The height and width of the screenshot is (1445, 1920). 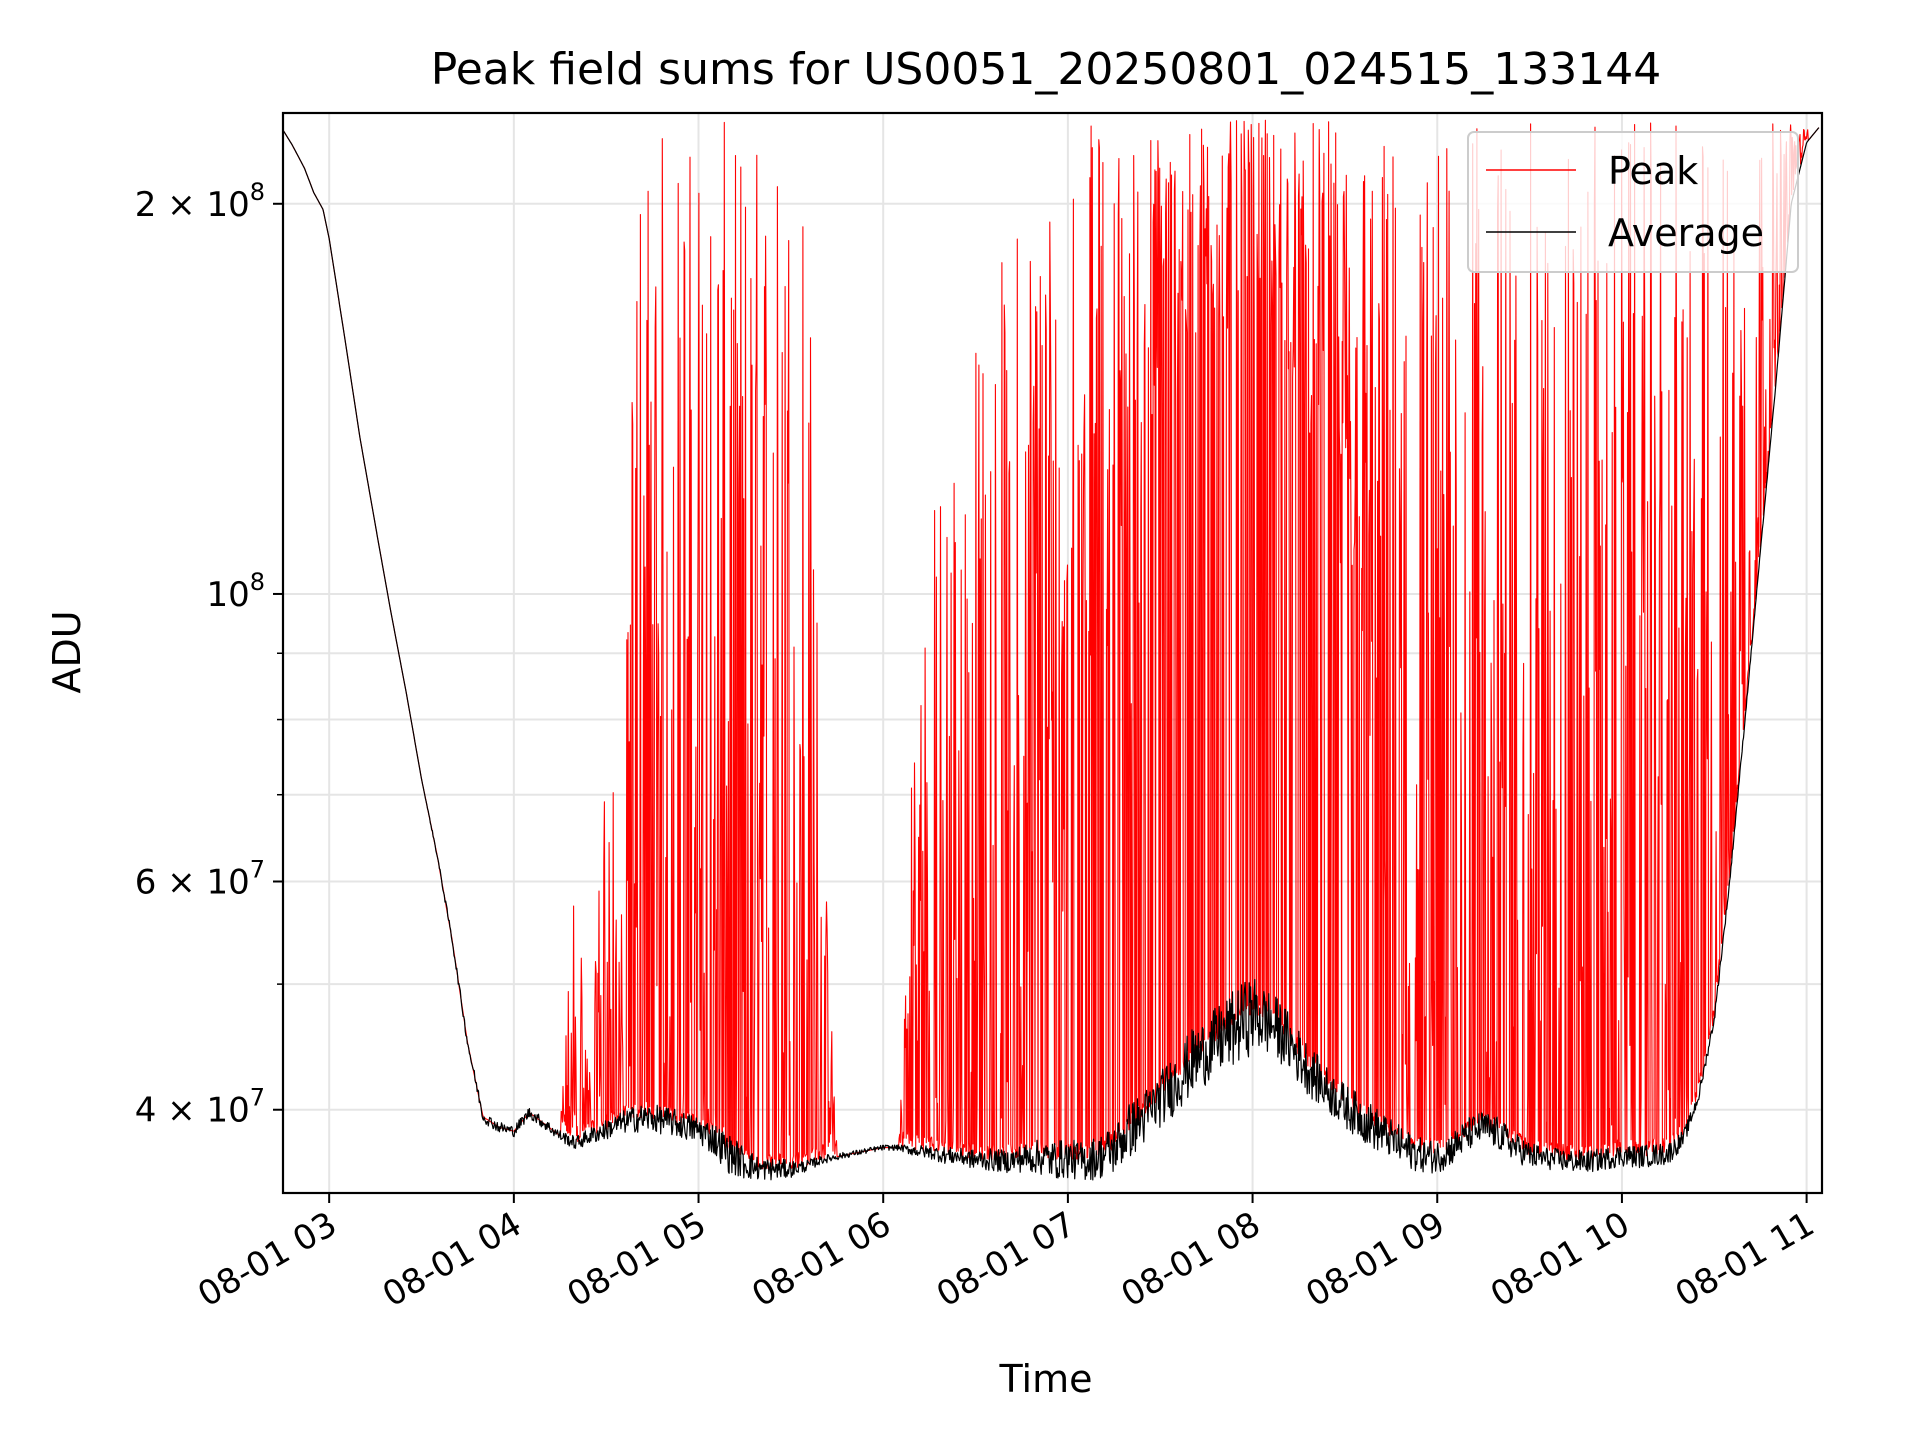 What do you see at coordinates (192, 1111) in the screenshot?
I see `y-tick-label-base: 4 × 10` at bounding box center [192, 1111].